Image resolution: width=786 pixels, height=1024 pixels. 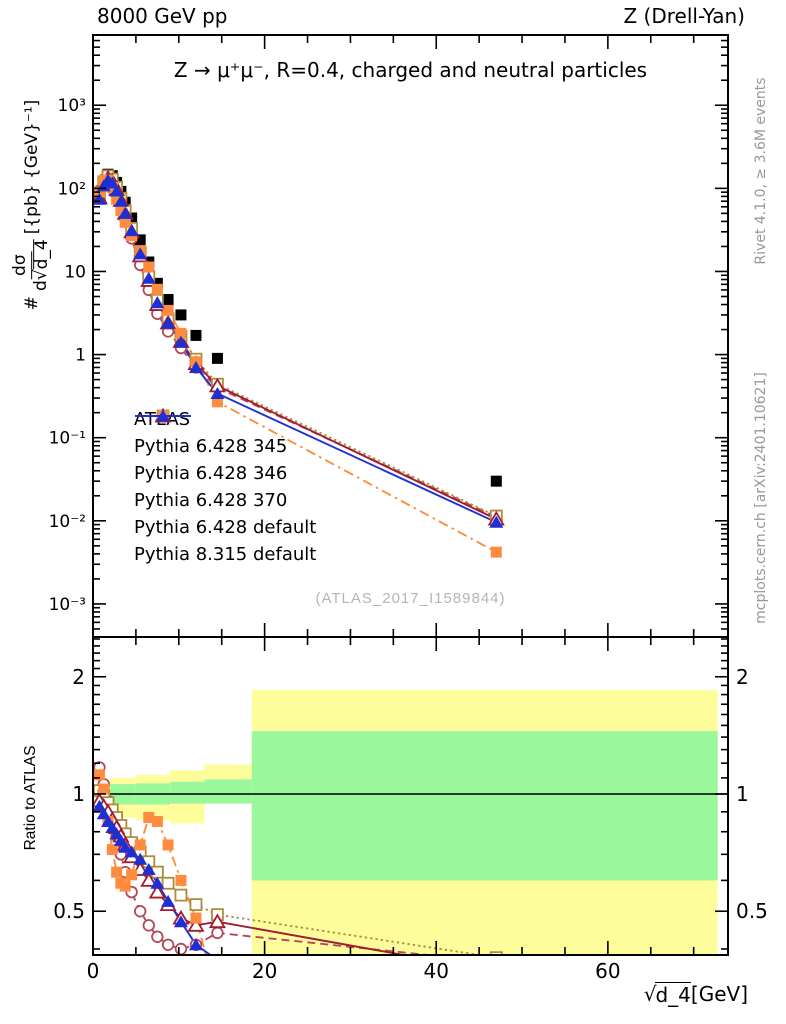 What do you see at coordinates (72, 106) in the screenshot?
I see `main-y-tick-label: 10³` at bounding box center [72, 106].